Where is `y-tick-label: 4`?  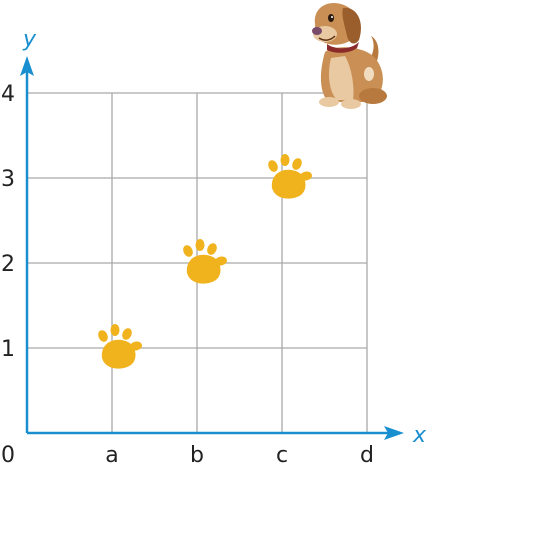 y-tick-label: 4 is located at coordinates (8, 94).